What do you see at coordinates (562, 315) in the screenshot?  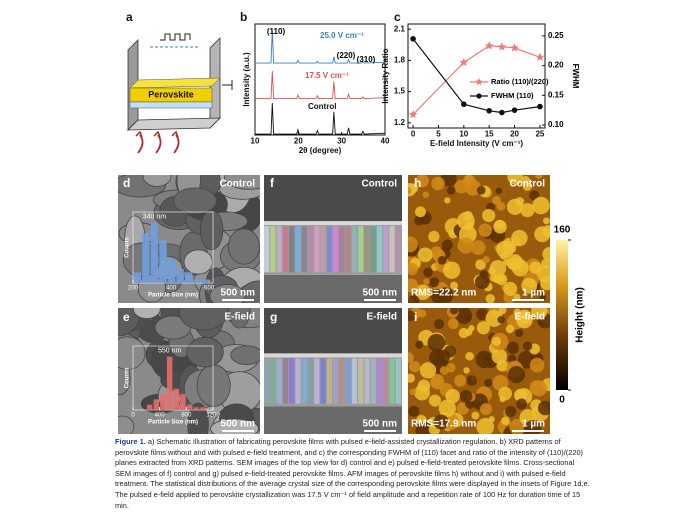 I see `colorbar` at bounding box center [562, 315].